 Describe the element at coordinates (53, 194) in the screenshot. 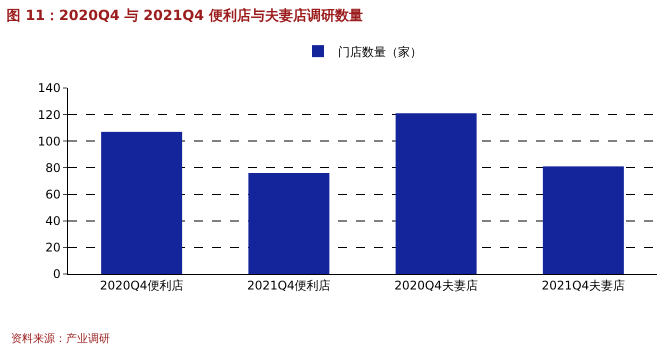

I see `y-tick-label: 60` at that location.